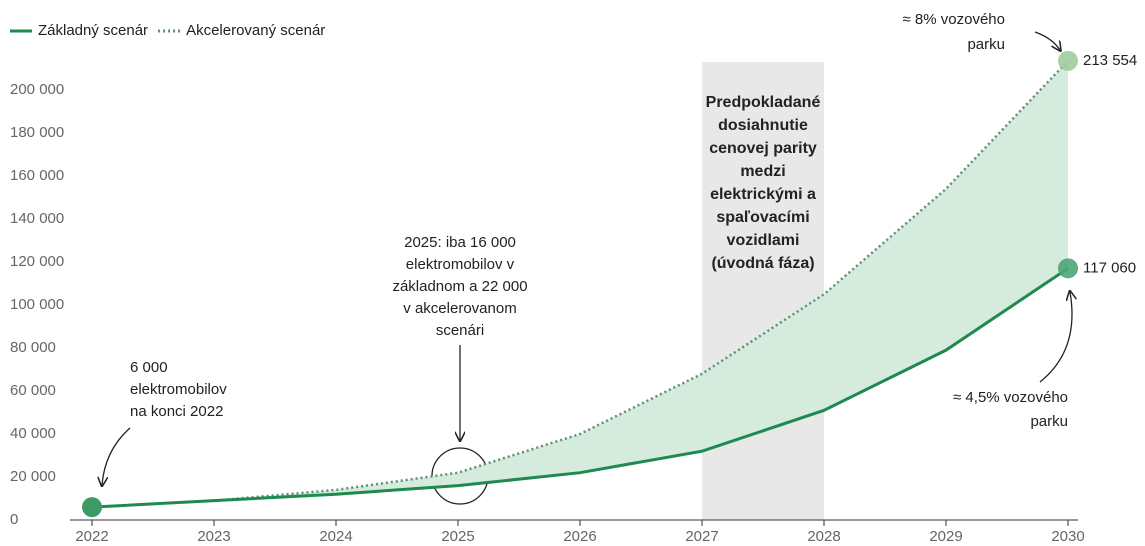 The width and height of the screenshot is (1145, 546). Describe the element at coordinates (176, 411) in the screenshot. I see `annotation: na konci 2022` at that location.